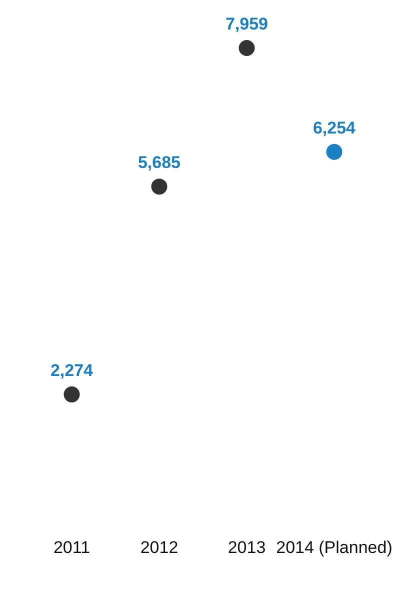 The image size is (407, 589). What do you see at coordinates (159, 548) in the screenshot?
I see `x-tick-label: 2012` at bounding box center [159, 548].